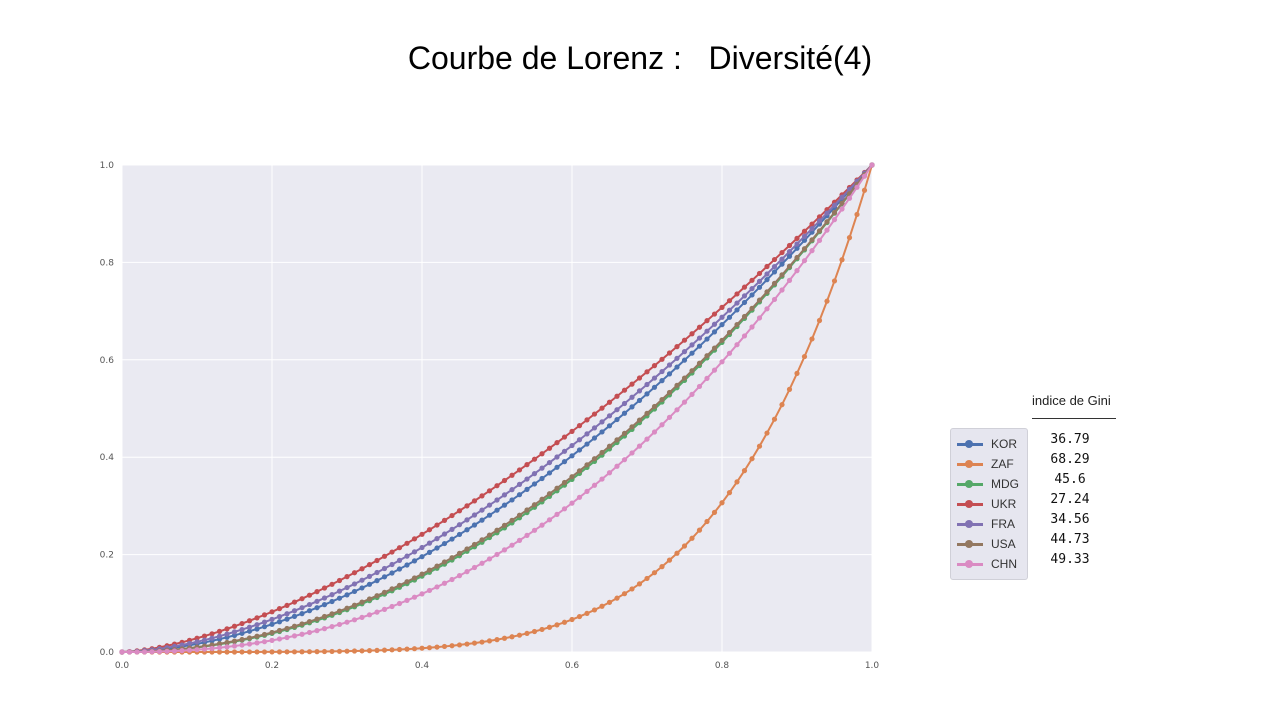 This screenshot has height=720, width=1280. Describe the element at coordinates (990, 444) in the screenshot. I see `legend-item-kor: KOR` at that location.